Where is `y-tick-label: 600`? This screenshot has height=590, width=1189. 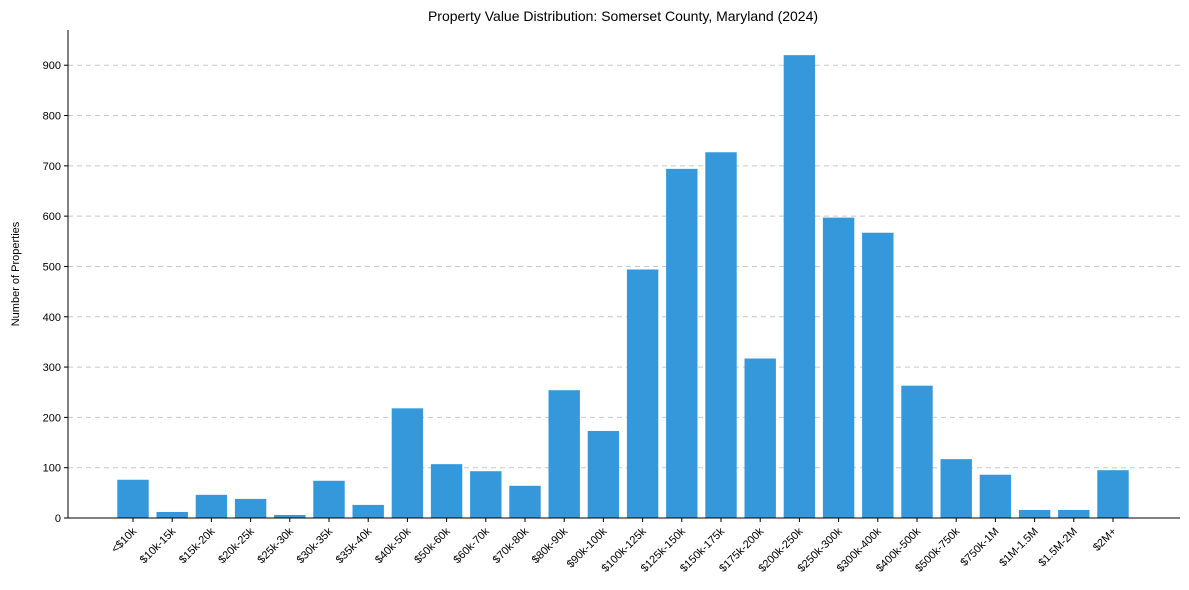 y-tick-label: 600 is located at coordinates (52, 217).